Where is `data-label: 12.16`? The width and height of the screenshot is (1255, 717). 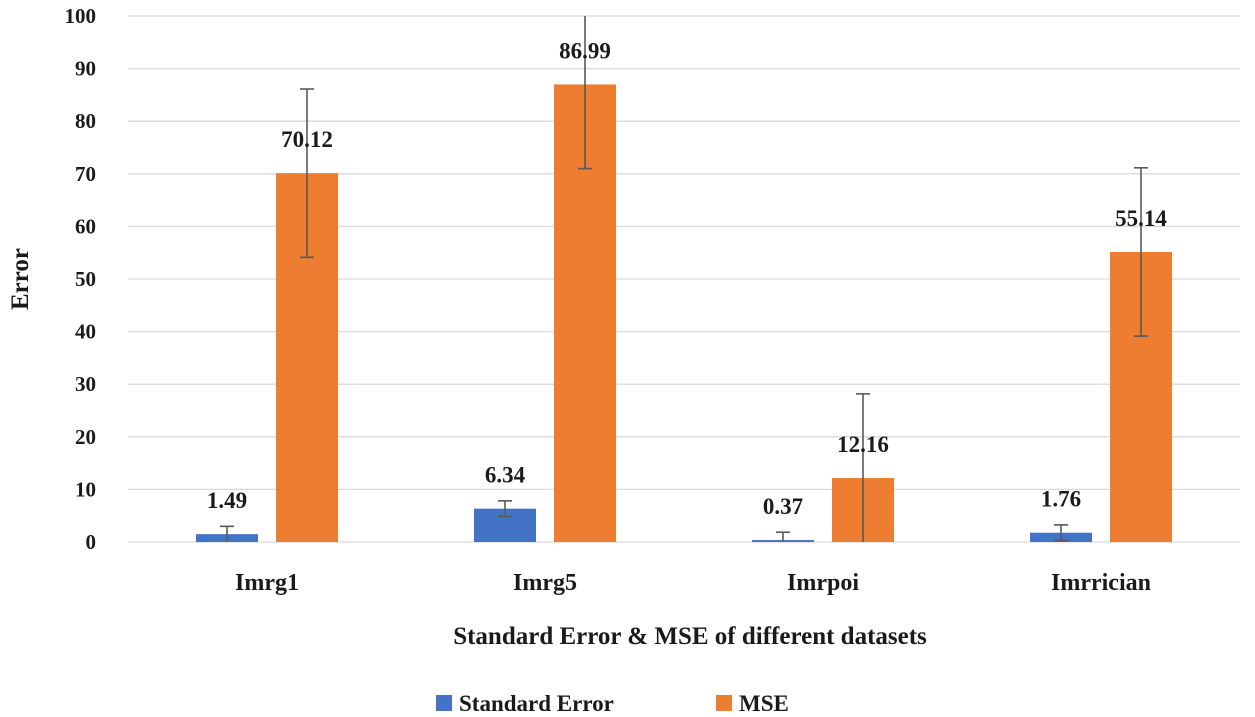 data-label: 12.16 is located at coordinates (863, 444).